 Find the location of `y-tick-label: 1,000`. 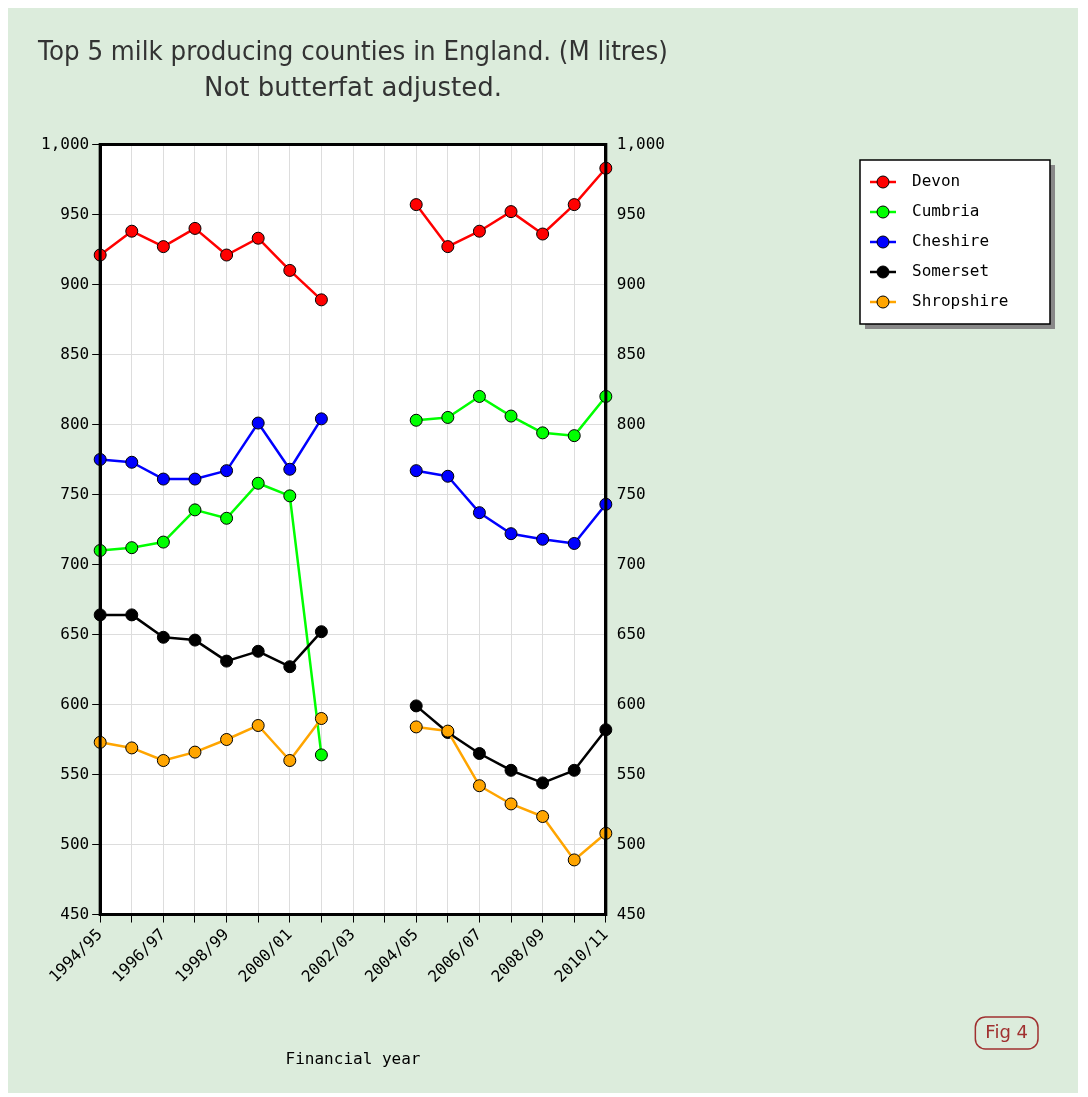

y-tick-label: 1,000 is located at coordinates (65, 143).